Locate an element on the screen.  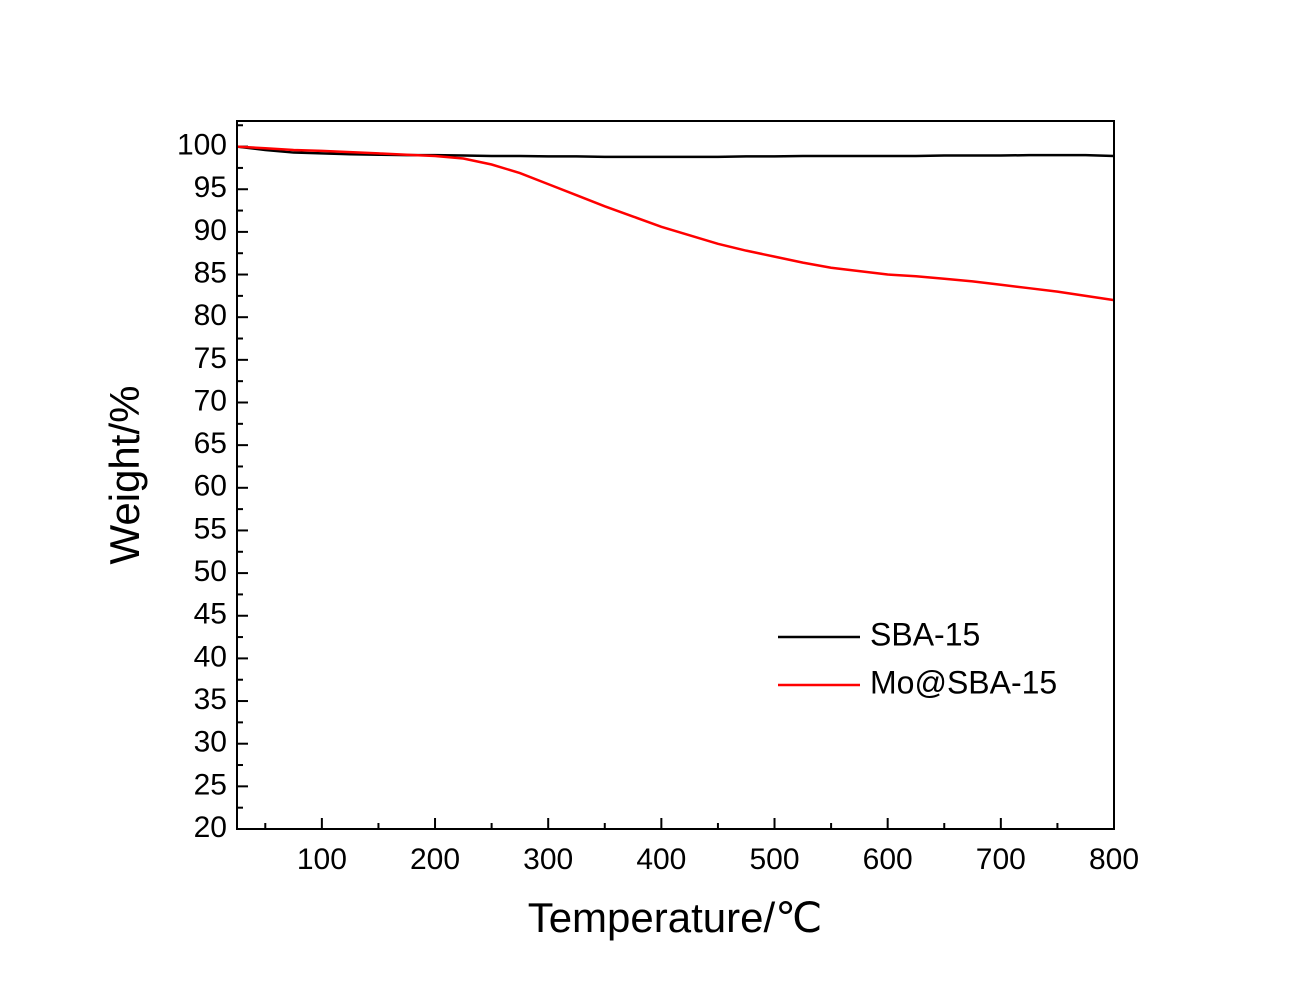
x-tick-label: 100 is located at coordinates (322, 859).